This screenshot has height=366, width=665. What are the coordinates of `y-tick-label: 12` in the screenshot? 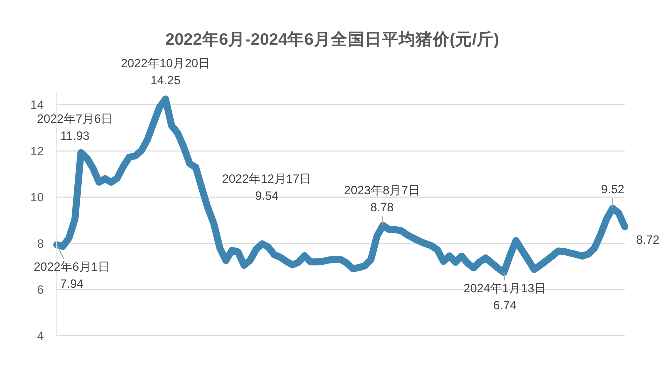 It's located at (37, 151).